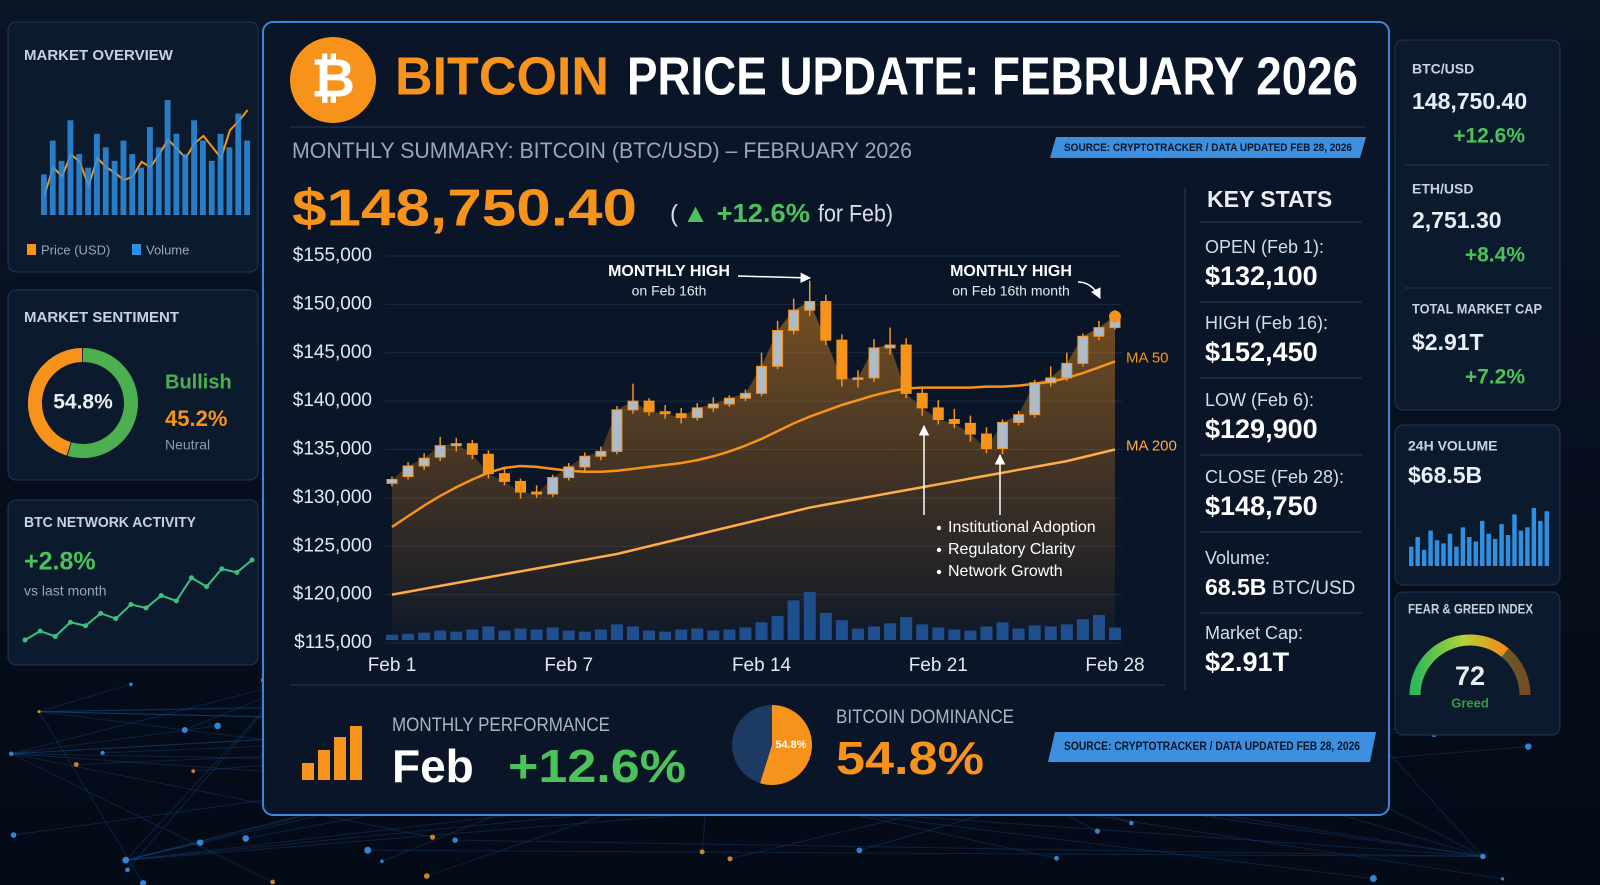 This screenshot has height=885, width=1600. What do you see at coordinates (1247, 662) in the screenshot?
I see `stat-value: $2.91T` at bounding box center [1247, 662].